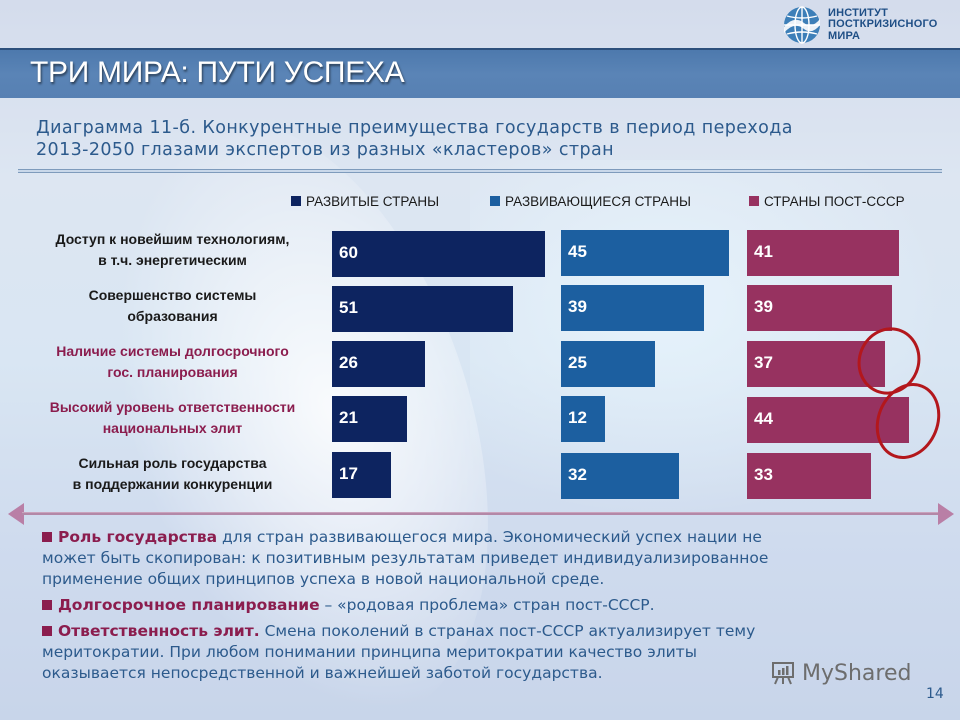  I want to click on bar-value: 44, so click(763, 418).